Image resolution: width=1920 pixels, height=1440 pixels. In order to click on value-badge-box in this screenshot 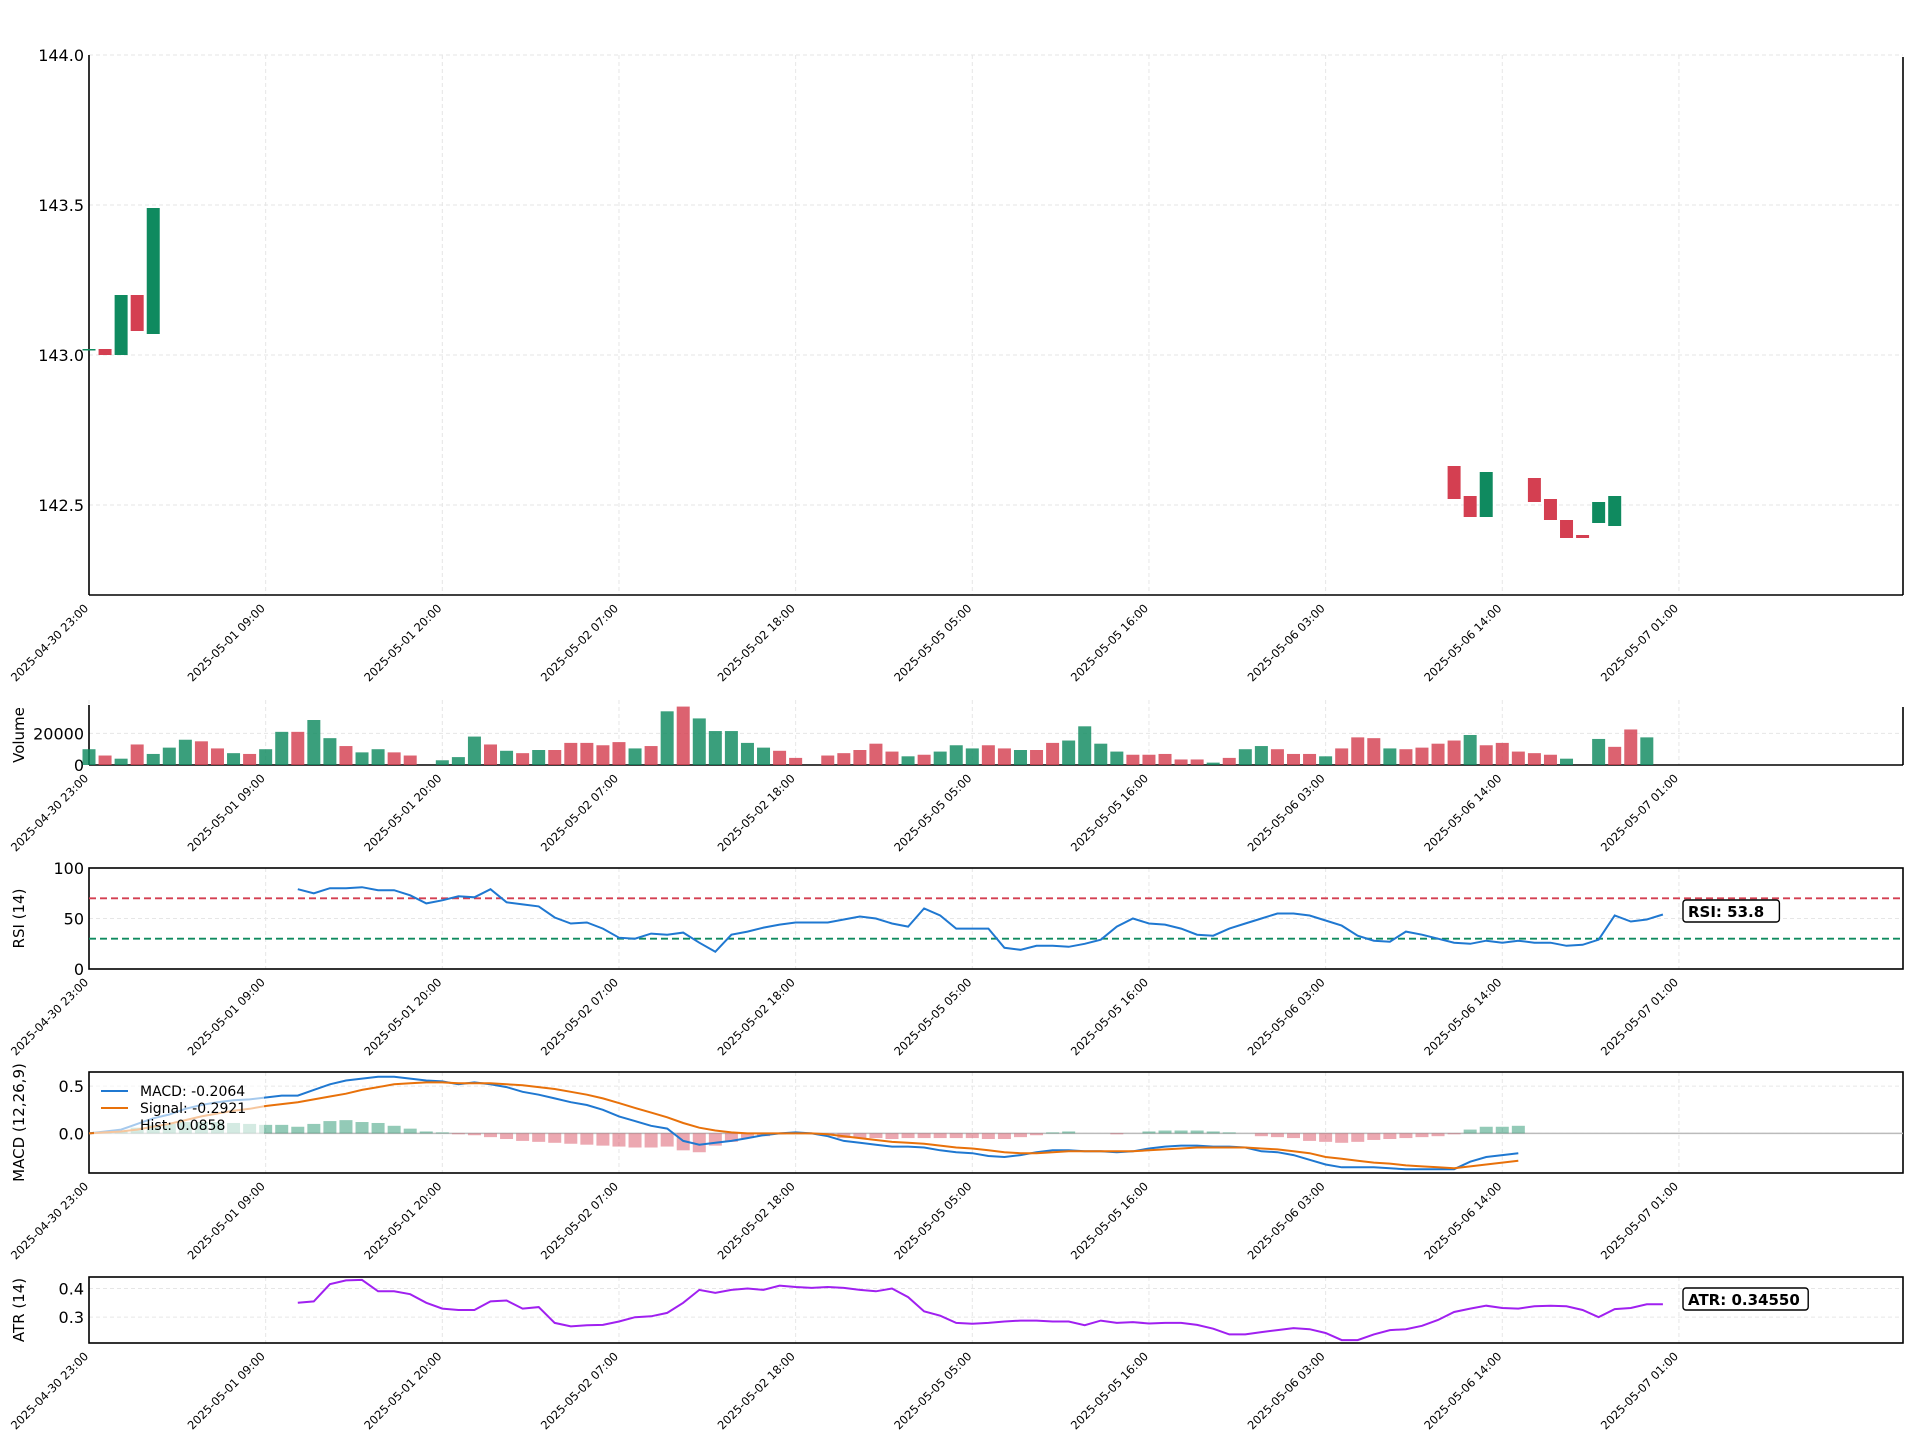, I will do `click(1731, 911)`.